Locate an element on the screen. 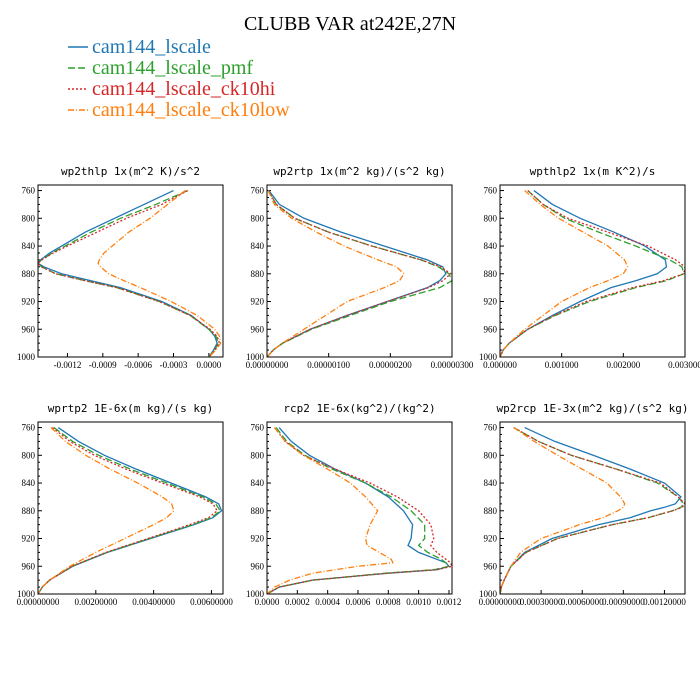  x-tick-label: -0.0003 is located at coordinates (174, 365).